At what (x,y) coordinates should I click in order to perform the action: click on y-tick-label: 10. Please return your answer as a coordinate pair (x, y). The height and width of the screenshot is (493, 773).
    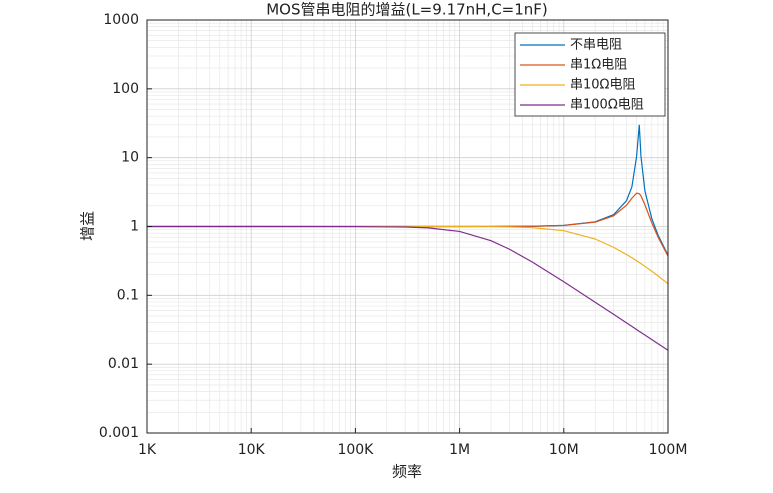
    Looking at the image, I should click on (130, 158).